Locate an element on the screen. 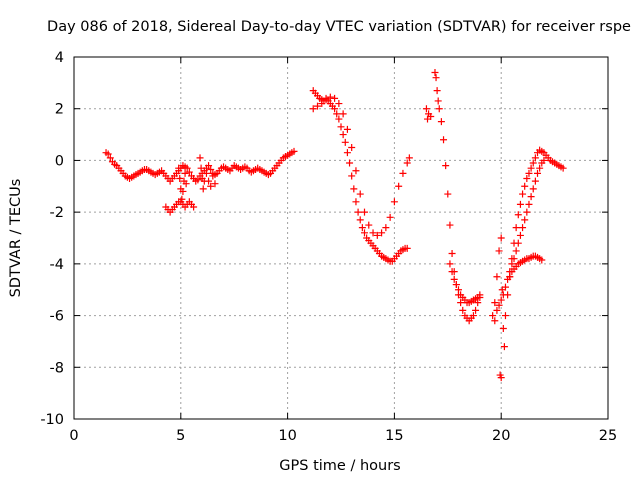 Image resolution: width=640 pixels, height=480 pixels. y-tick-label: 2 is located at coordinates (59, 110).